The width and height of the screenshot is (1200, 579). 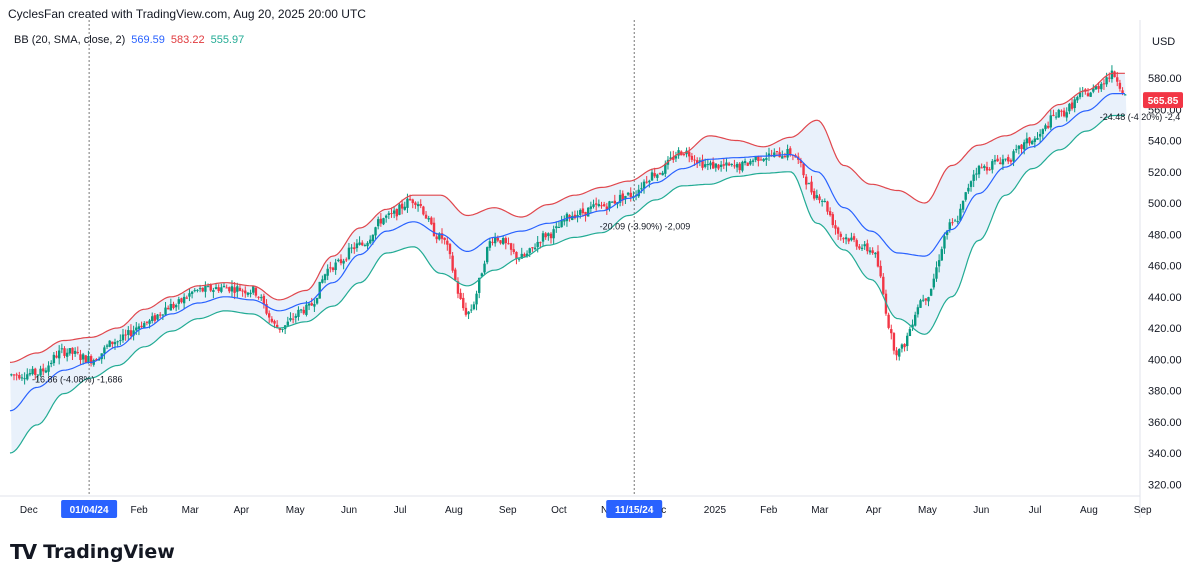 What do you see at coordinates (1165, 267) in the screenshot?
I see `price-tick-label: 460.00` at bounding box center [1165, 267].